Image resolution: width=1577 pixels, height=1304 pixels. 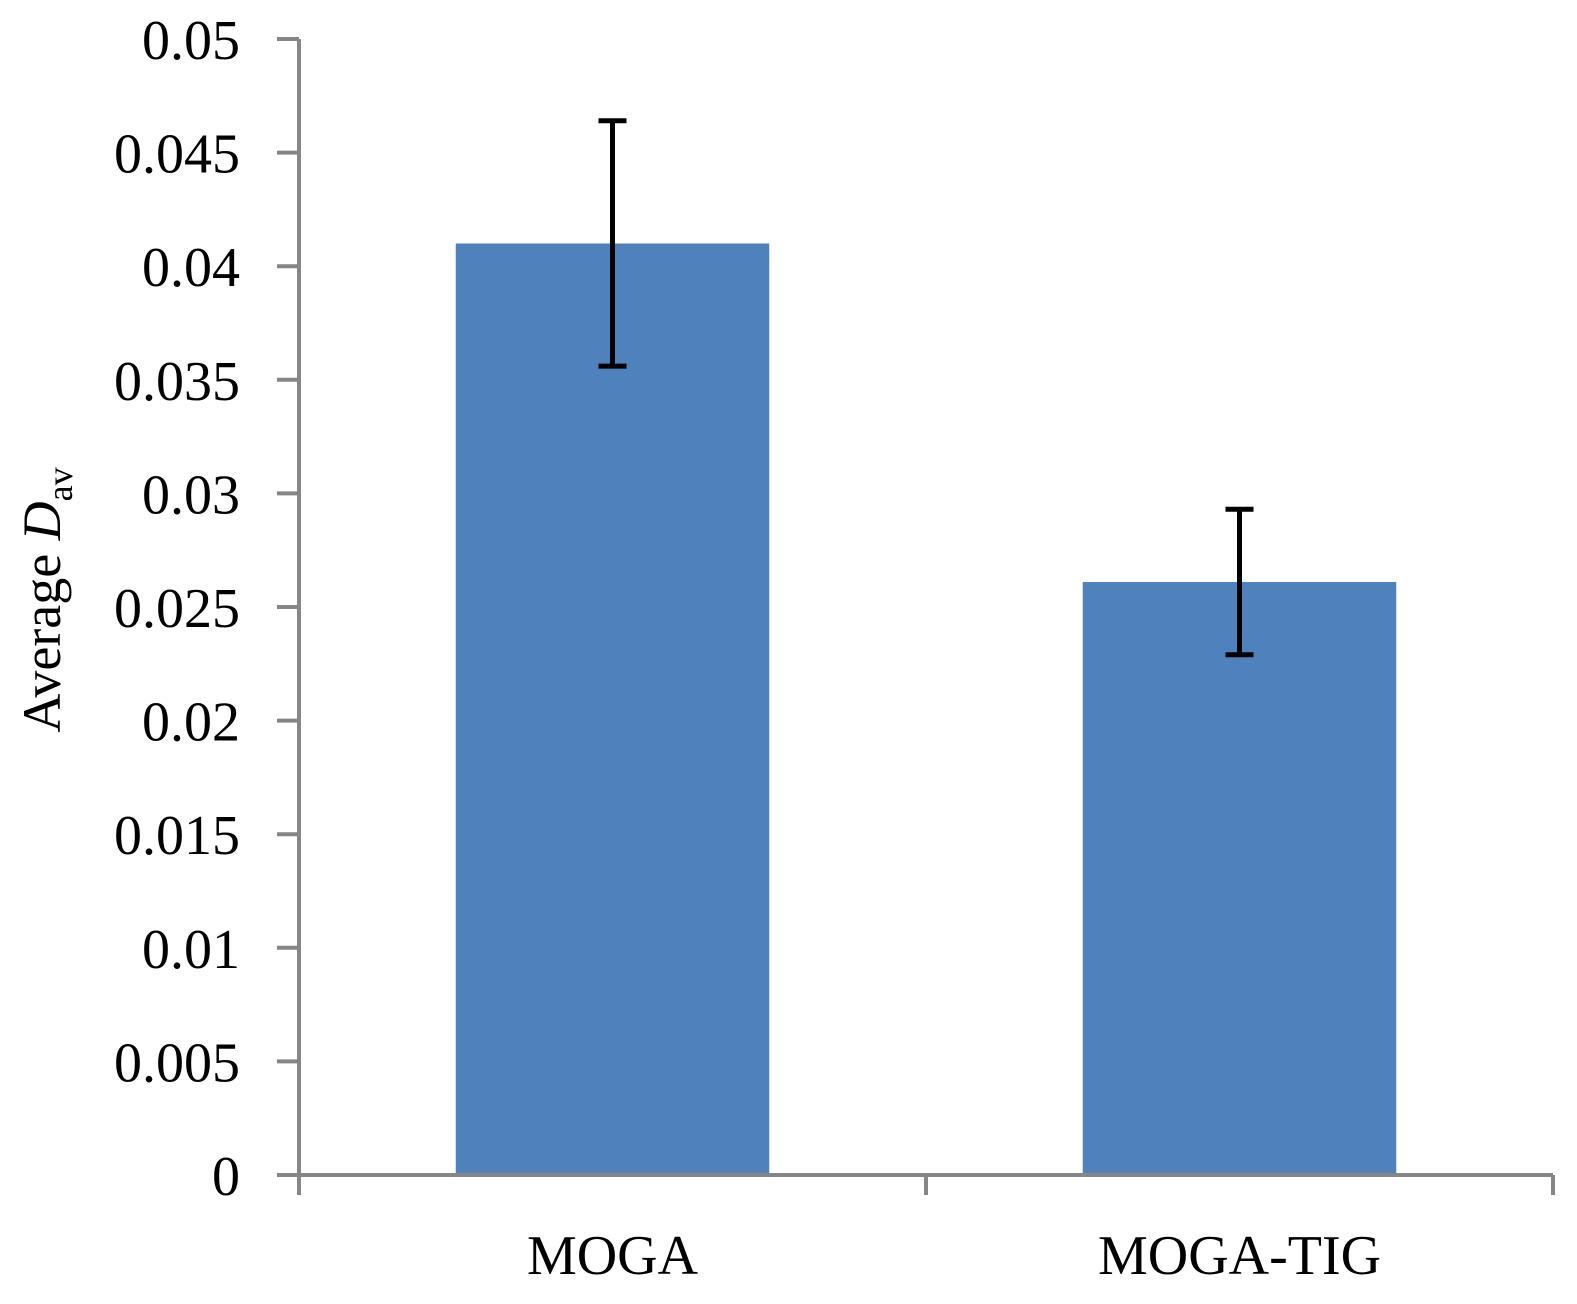 What do you see at coordinates (177, 155) in the screenshot?
I see `y-tick-label: 0.045` at bounding box center [177, 155].